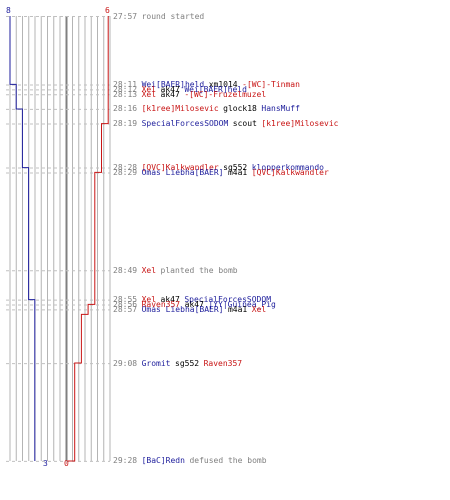 The image size is (450, 500). Describe the element at coordinates (66, 463) in the screenshot. I see `red-end-count: 0` at that location.